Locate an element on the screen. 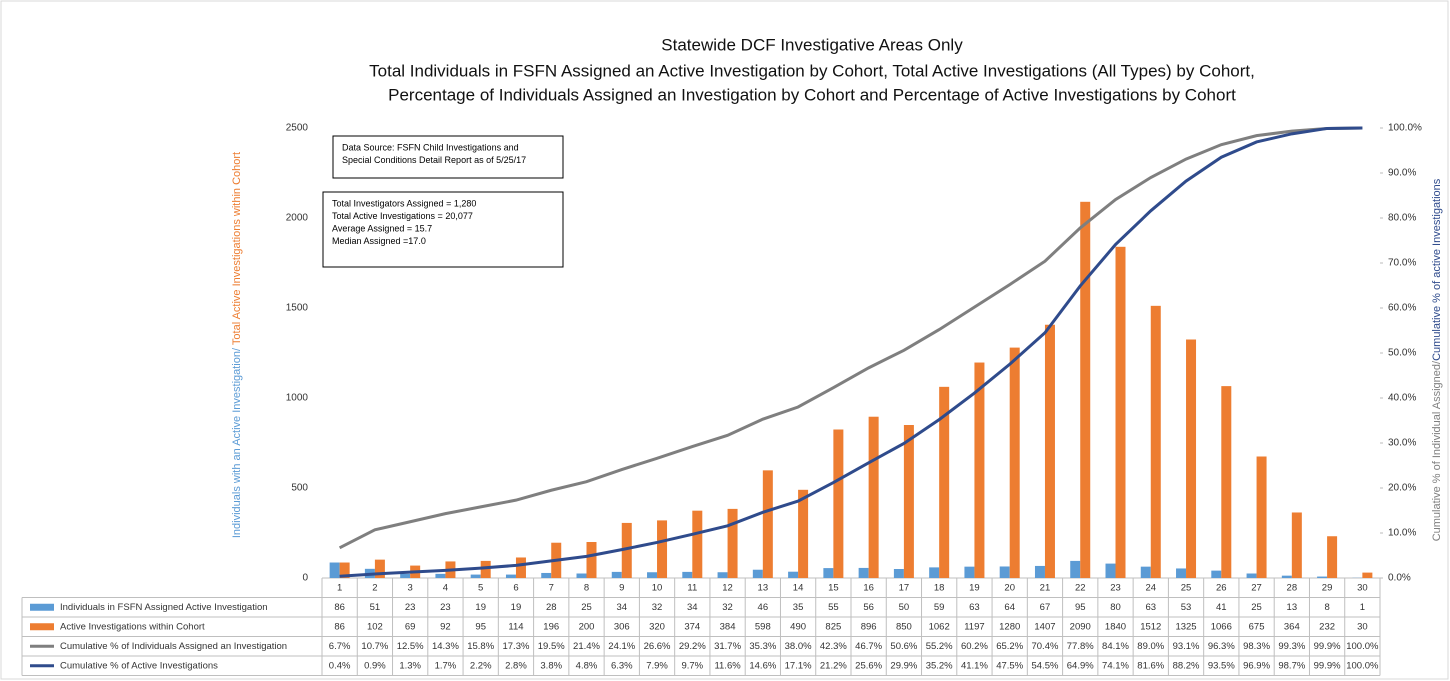 Image resolution: width=1450 pixels, height=681 pixels. table-cell: 88.2% is located at coordinates (1186, 665).